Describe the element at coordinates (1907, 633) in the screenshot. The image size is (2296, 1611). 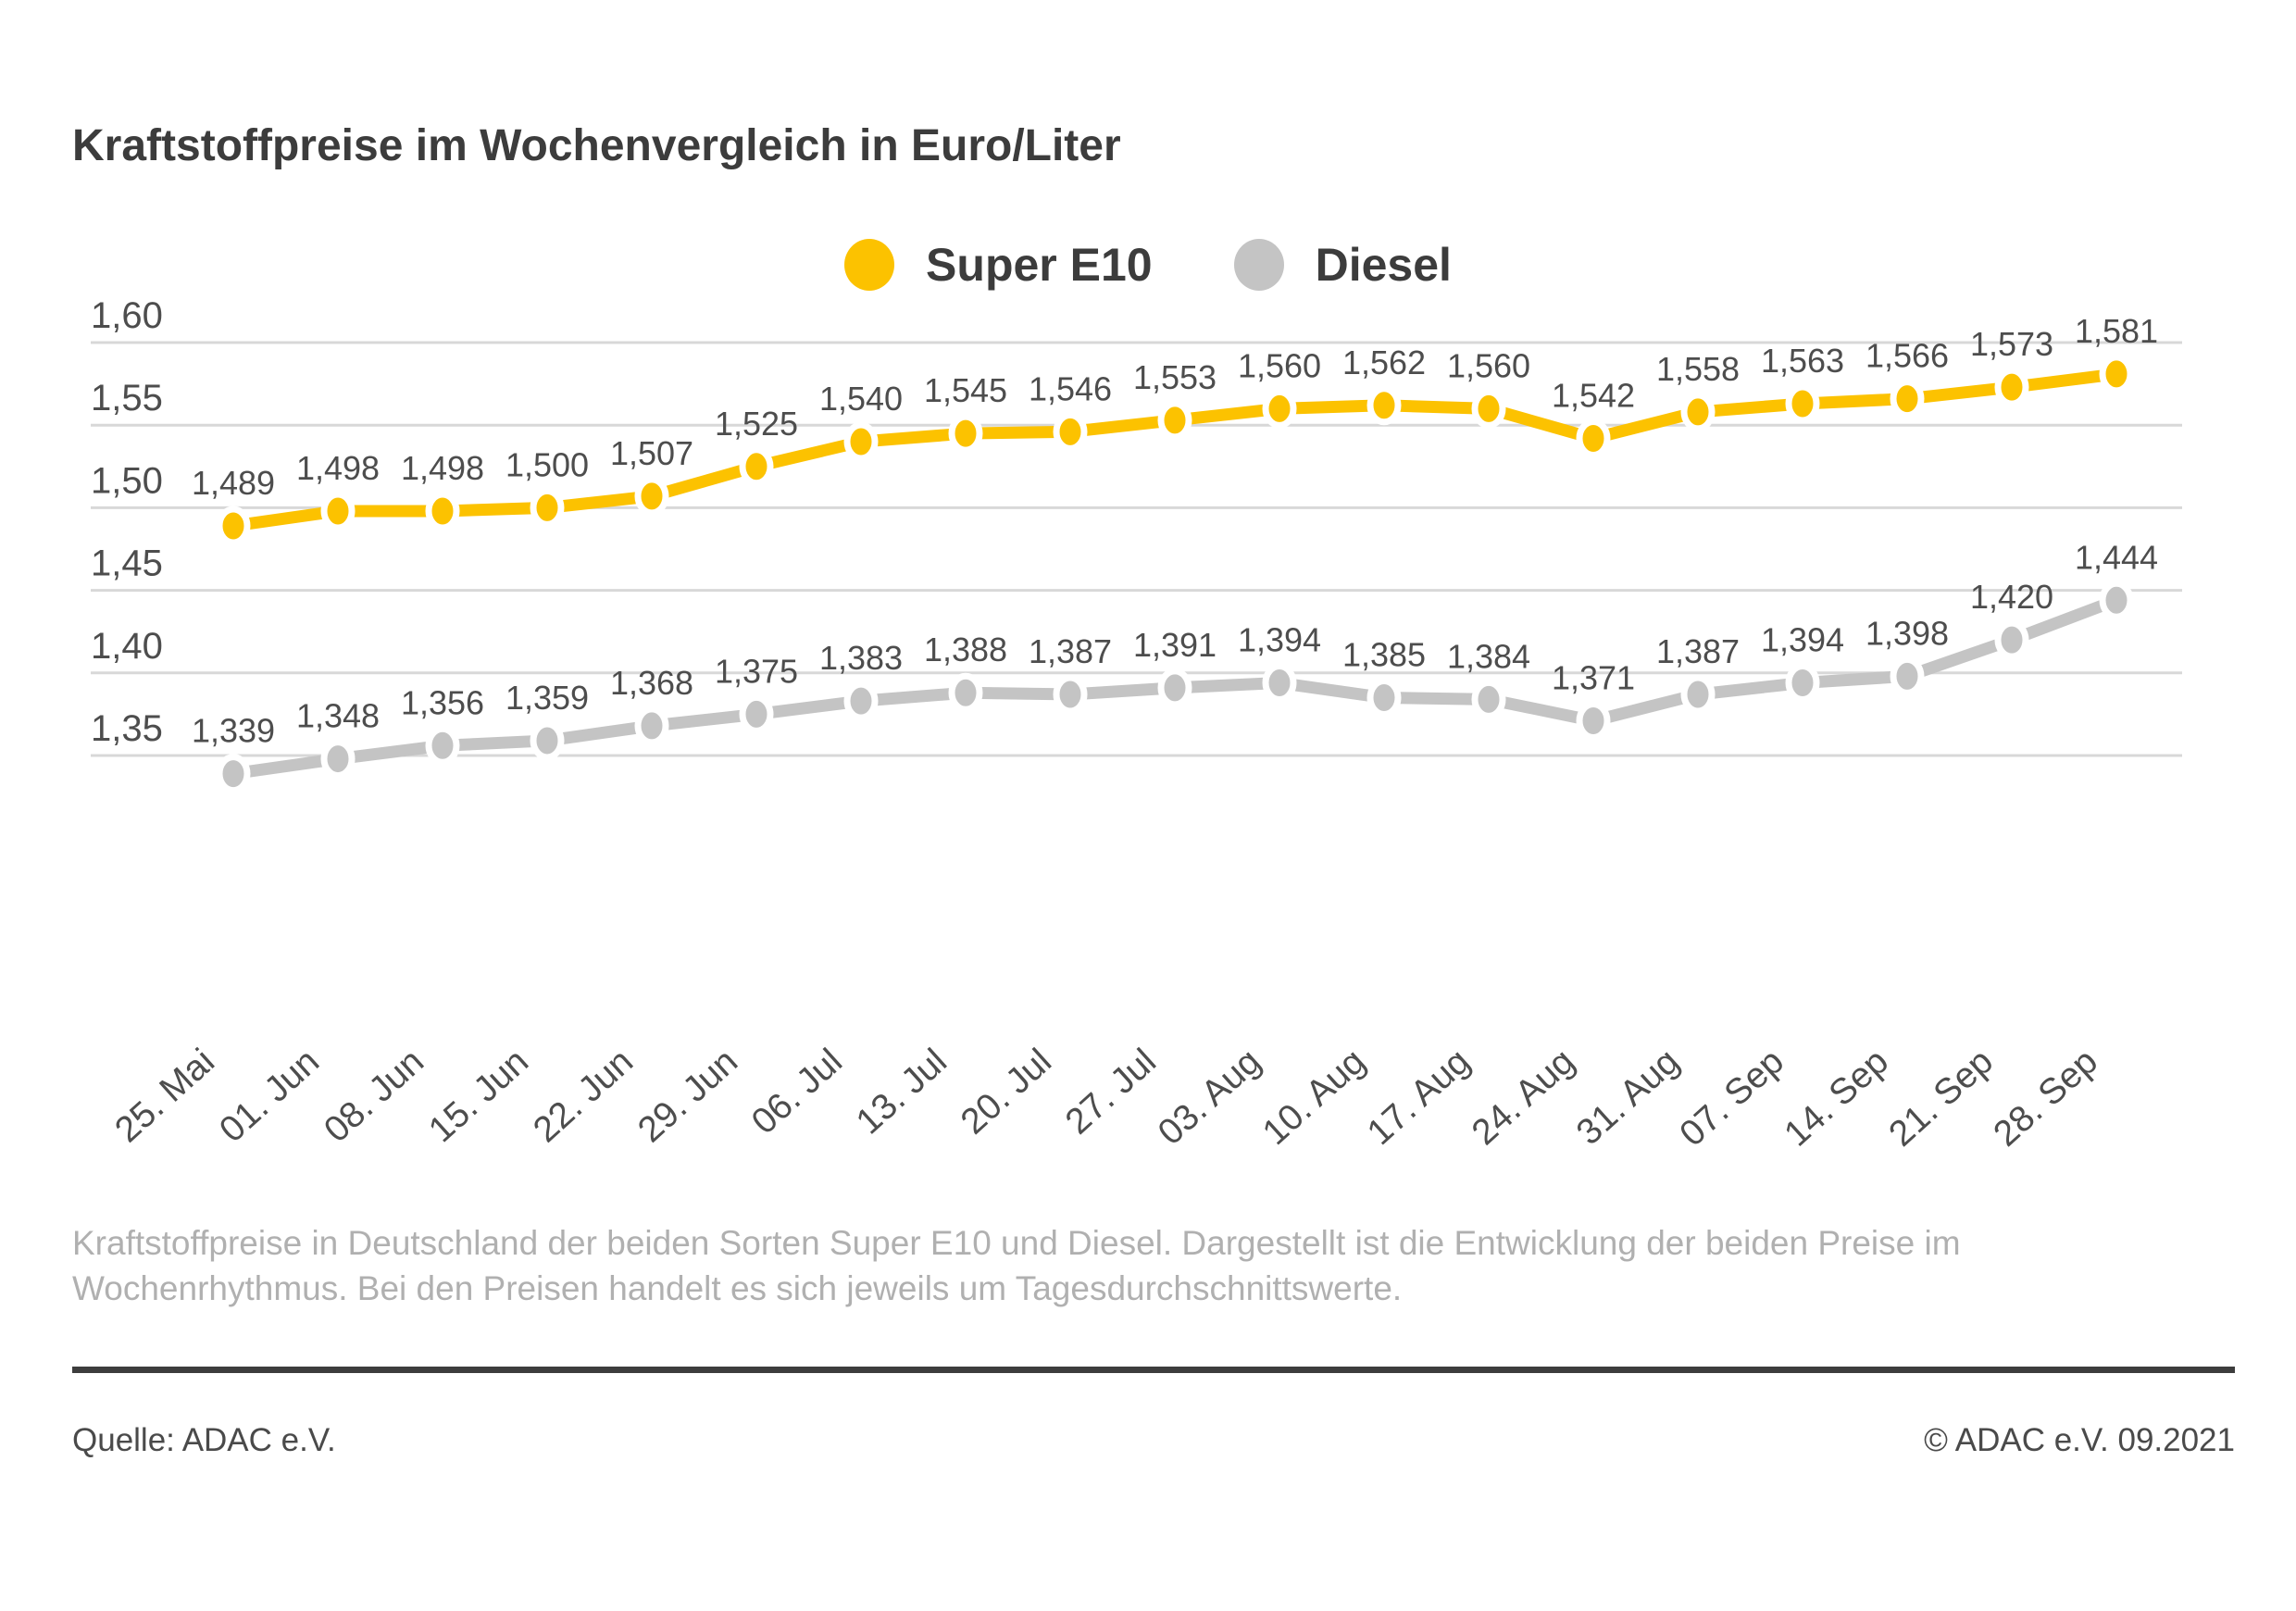
I see `data-label-diesel: 1,398` at that location.